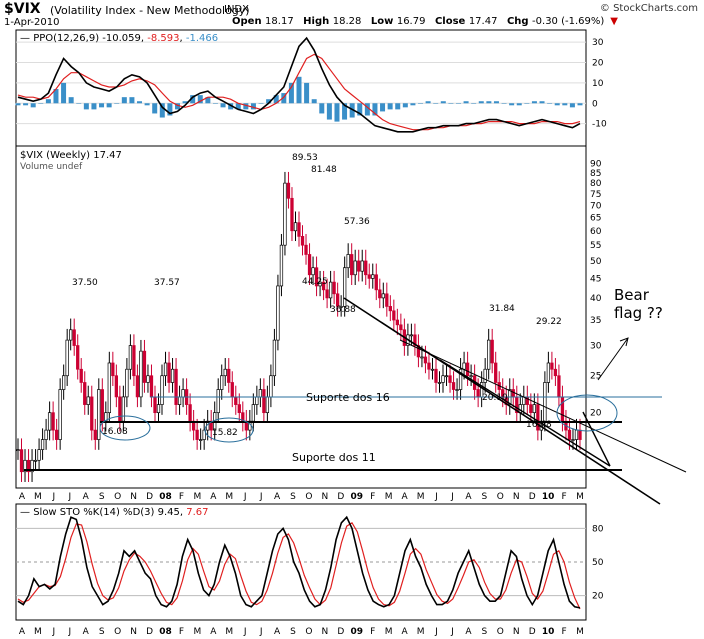  I want to click on ppo-hist-value: -1.466, so click(202, 38).